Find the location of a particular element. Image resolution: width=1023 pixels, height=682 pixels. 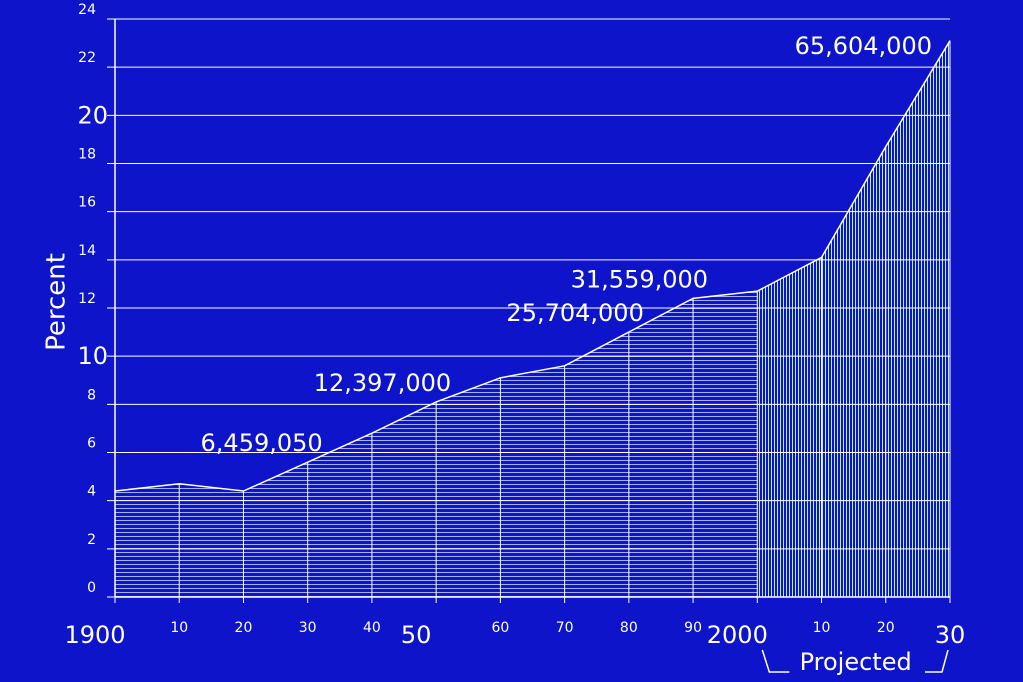

x-tick-label: 70 is located at coordinates (565, 628).